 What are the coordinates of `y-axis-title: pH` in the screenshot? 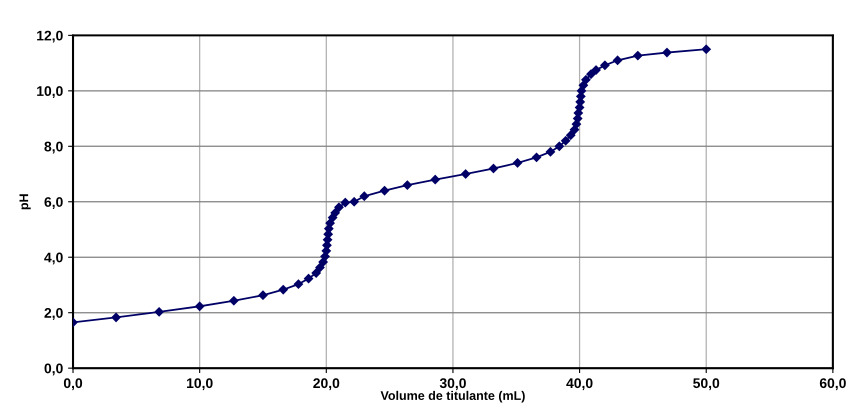 It's located at (25, 202).